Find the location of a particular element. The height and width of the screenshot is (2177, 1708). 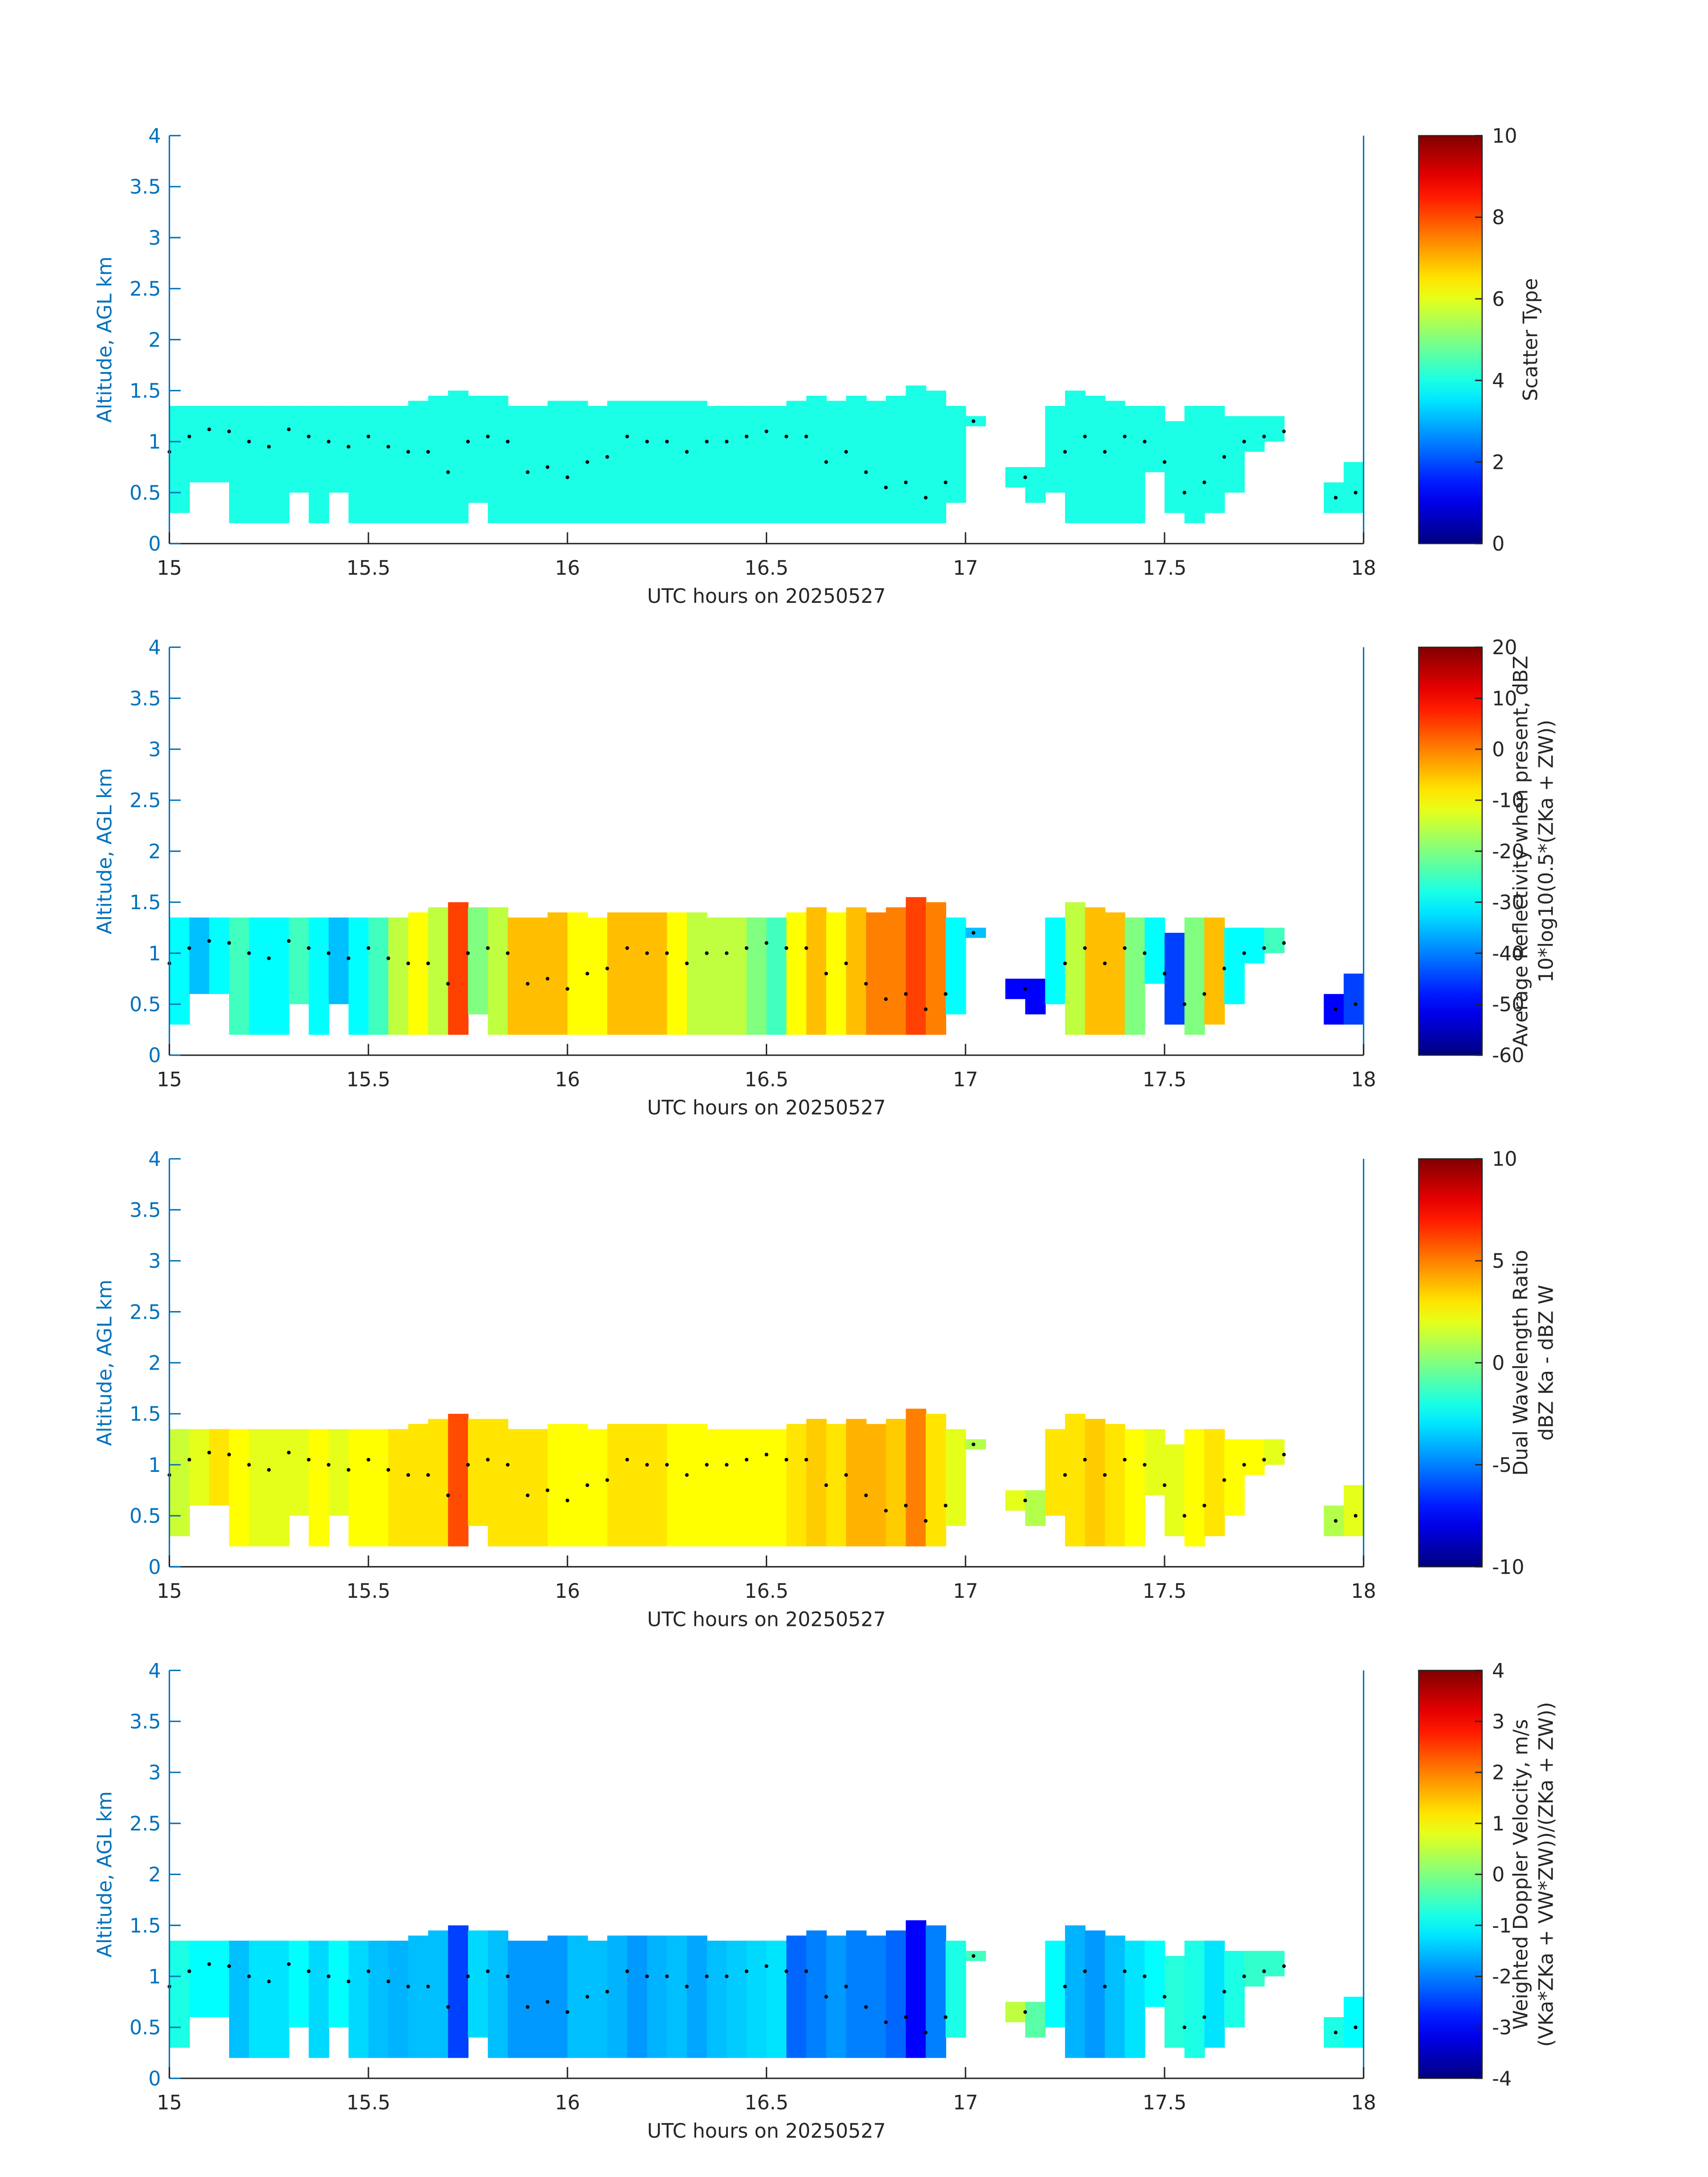

y-tick-label: 1.5 is located at coordinates (145, 902).